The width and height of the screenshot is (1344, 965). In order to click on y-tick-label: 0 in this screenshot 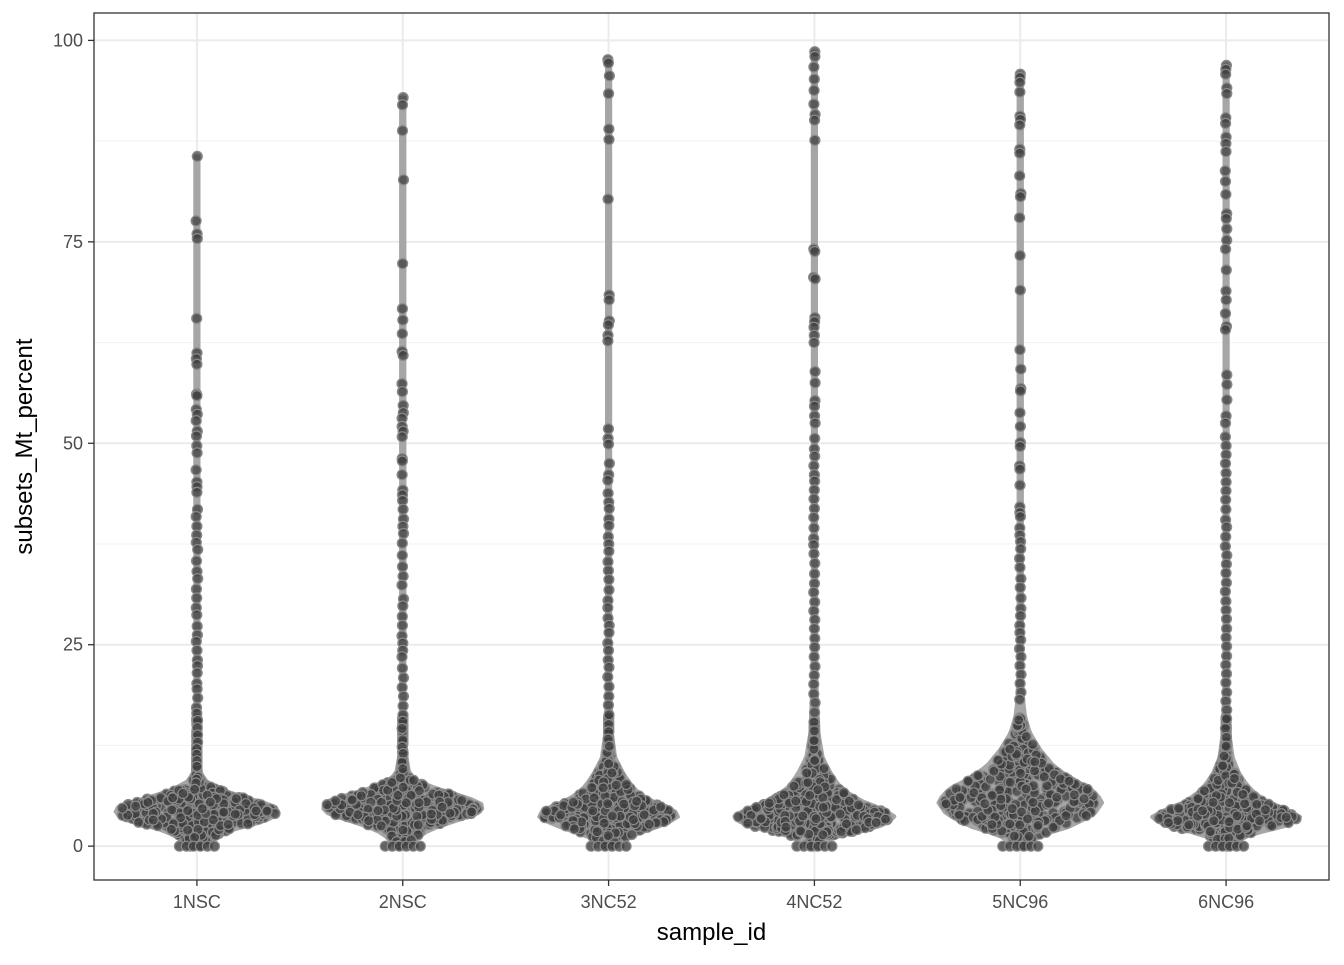, I will do `click(78, 846)`.